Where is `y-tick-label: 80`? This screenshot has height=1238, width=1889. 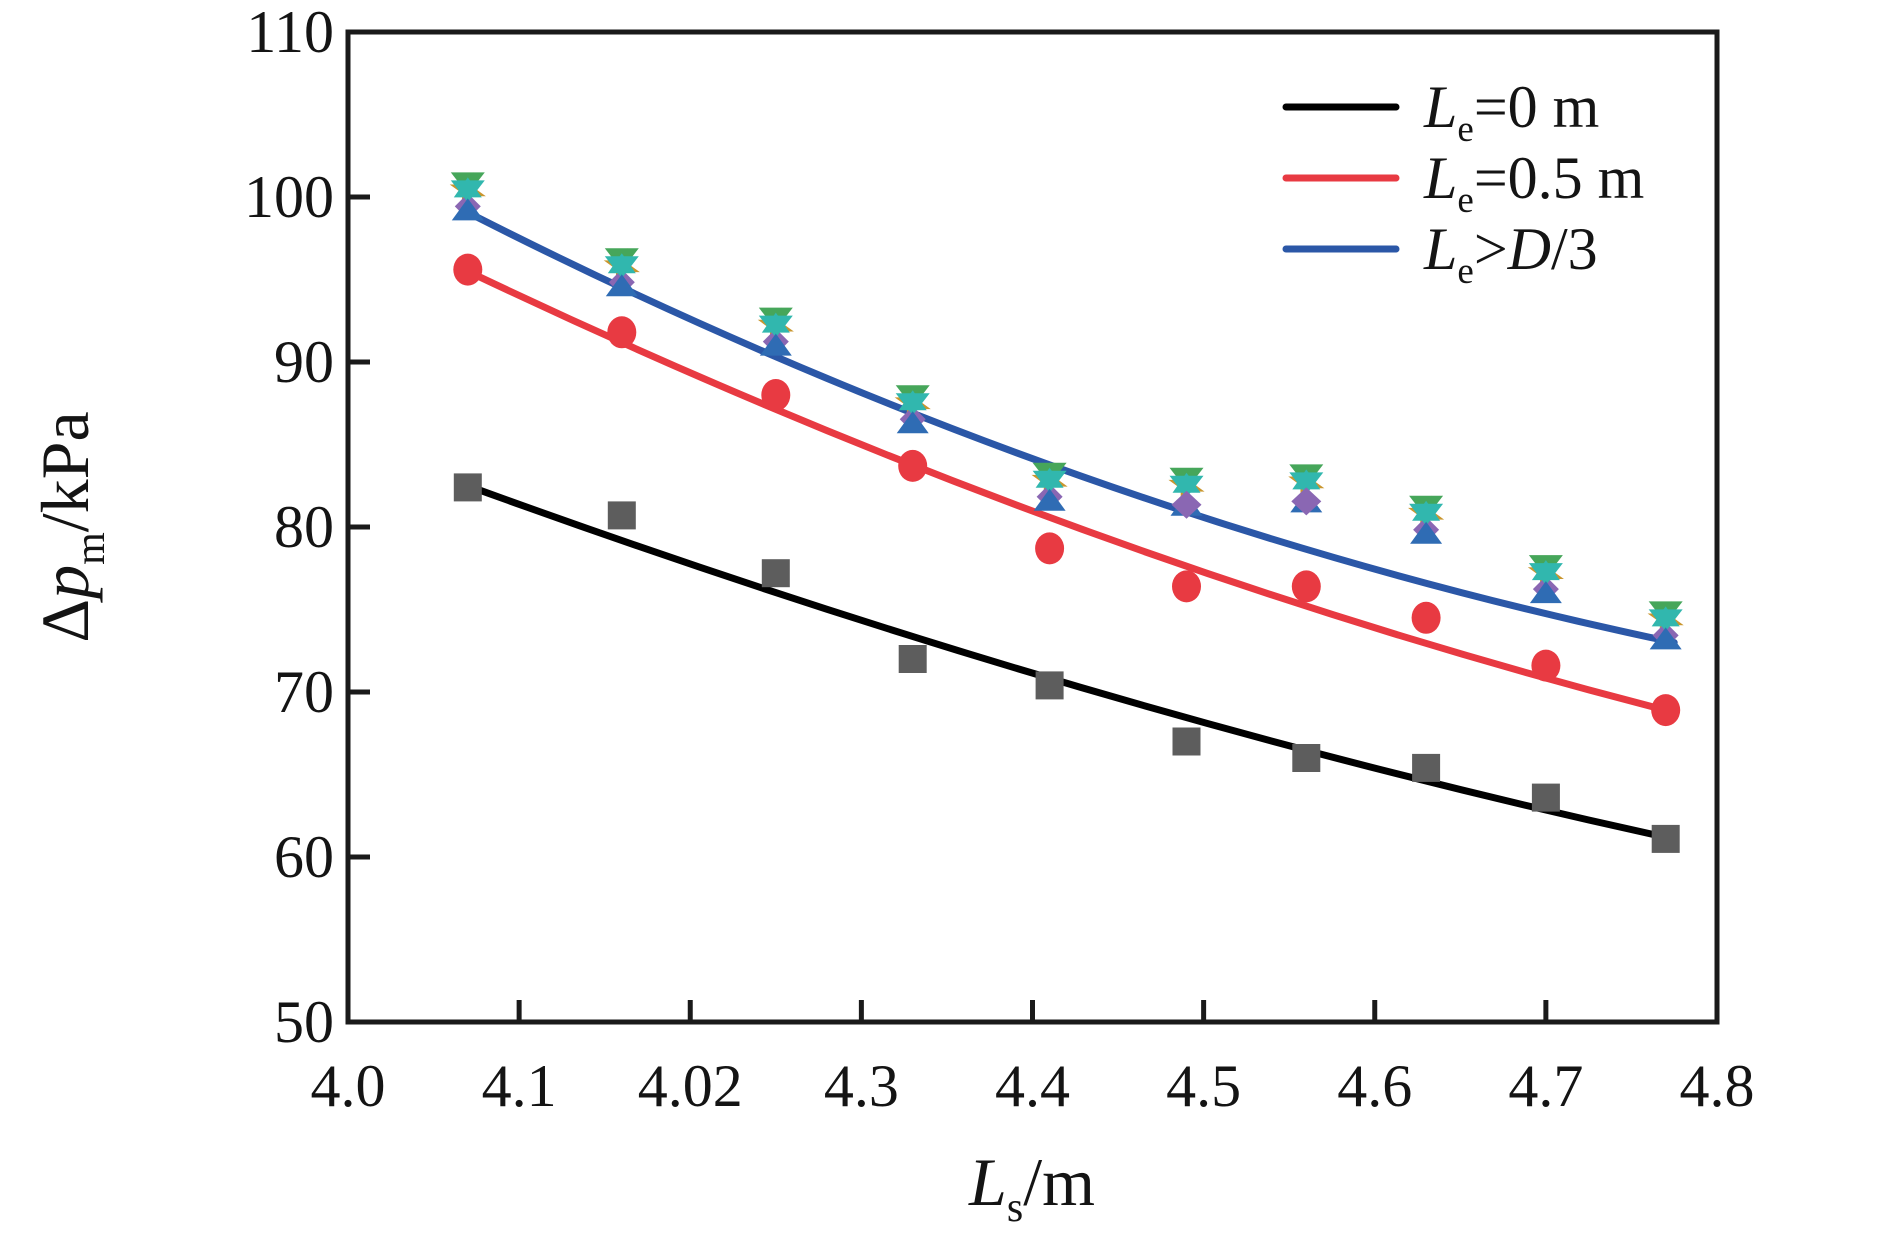
y-tick-label: 80 is located at coordinates (304, 527).